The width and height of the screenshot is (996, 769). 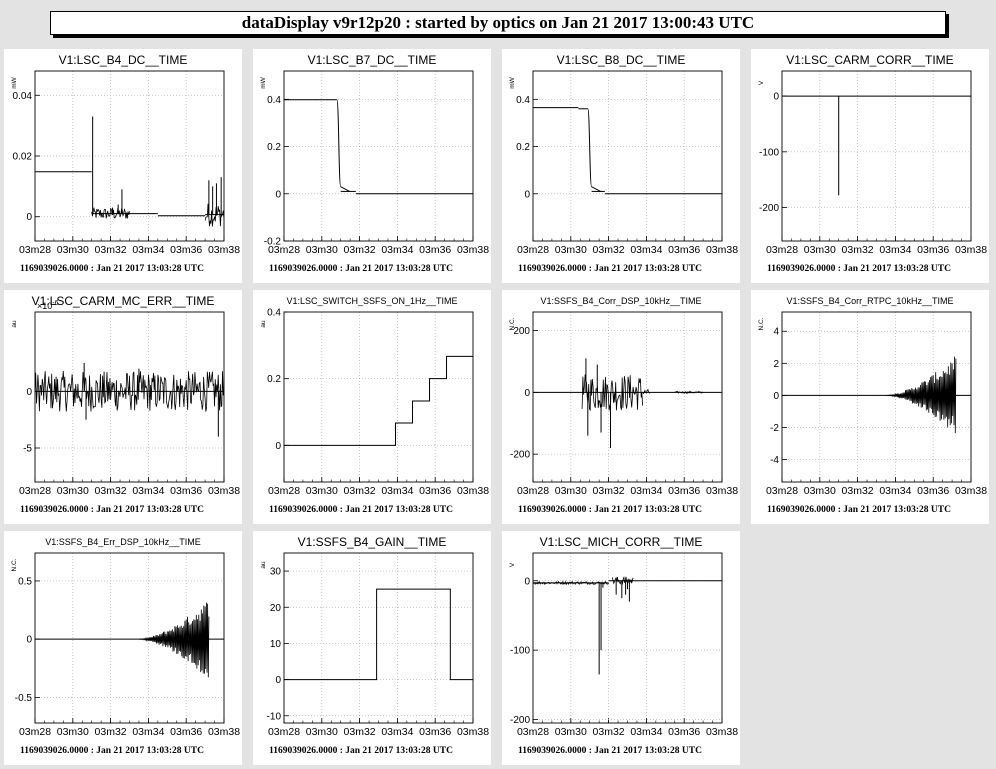 What do you see at coordinates (512, 564) in the screenshot?
I see `y-axis-label: V` at bounding box center [512, 564].